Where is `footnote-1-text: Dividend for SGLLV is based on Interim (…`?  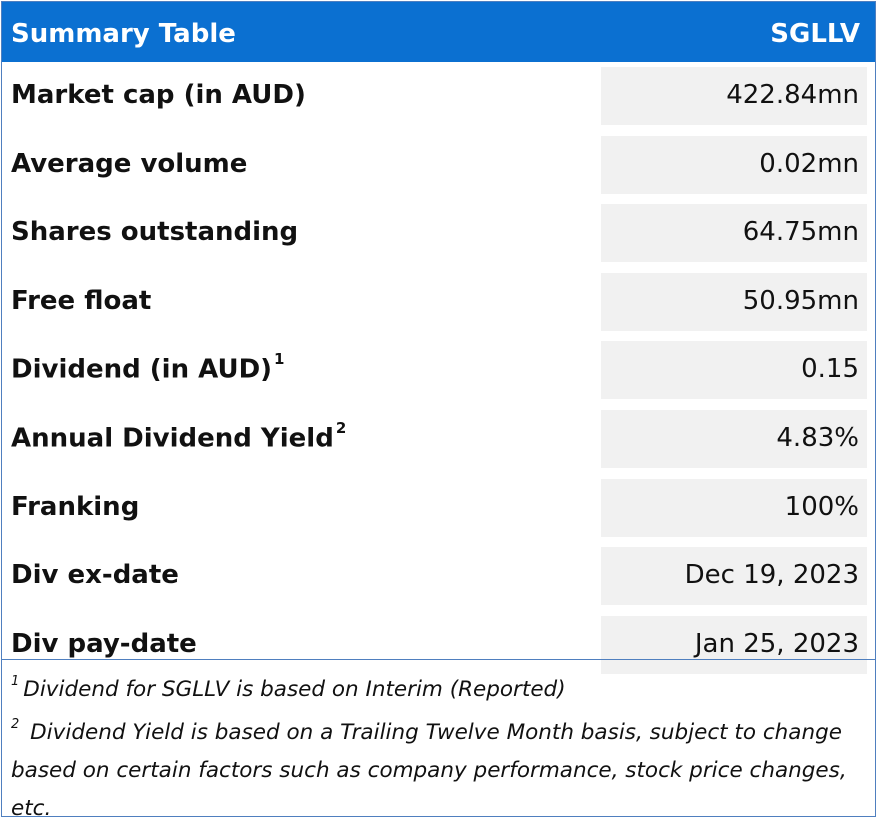
footnote-1-text: Dividend for SGLLV is based on Interim (… is located at coordinates (294, 690).